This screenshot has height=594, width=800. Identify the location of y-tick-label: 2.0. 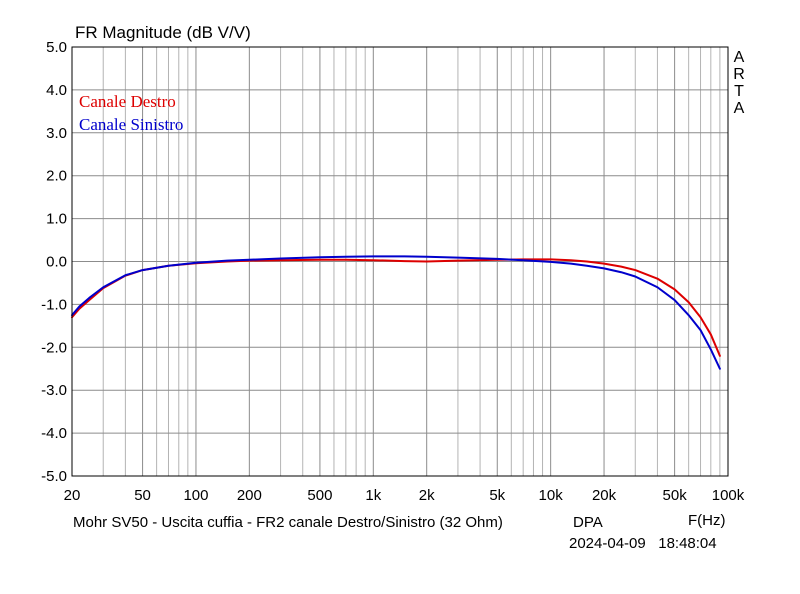
(56, 176).